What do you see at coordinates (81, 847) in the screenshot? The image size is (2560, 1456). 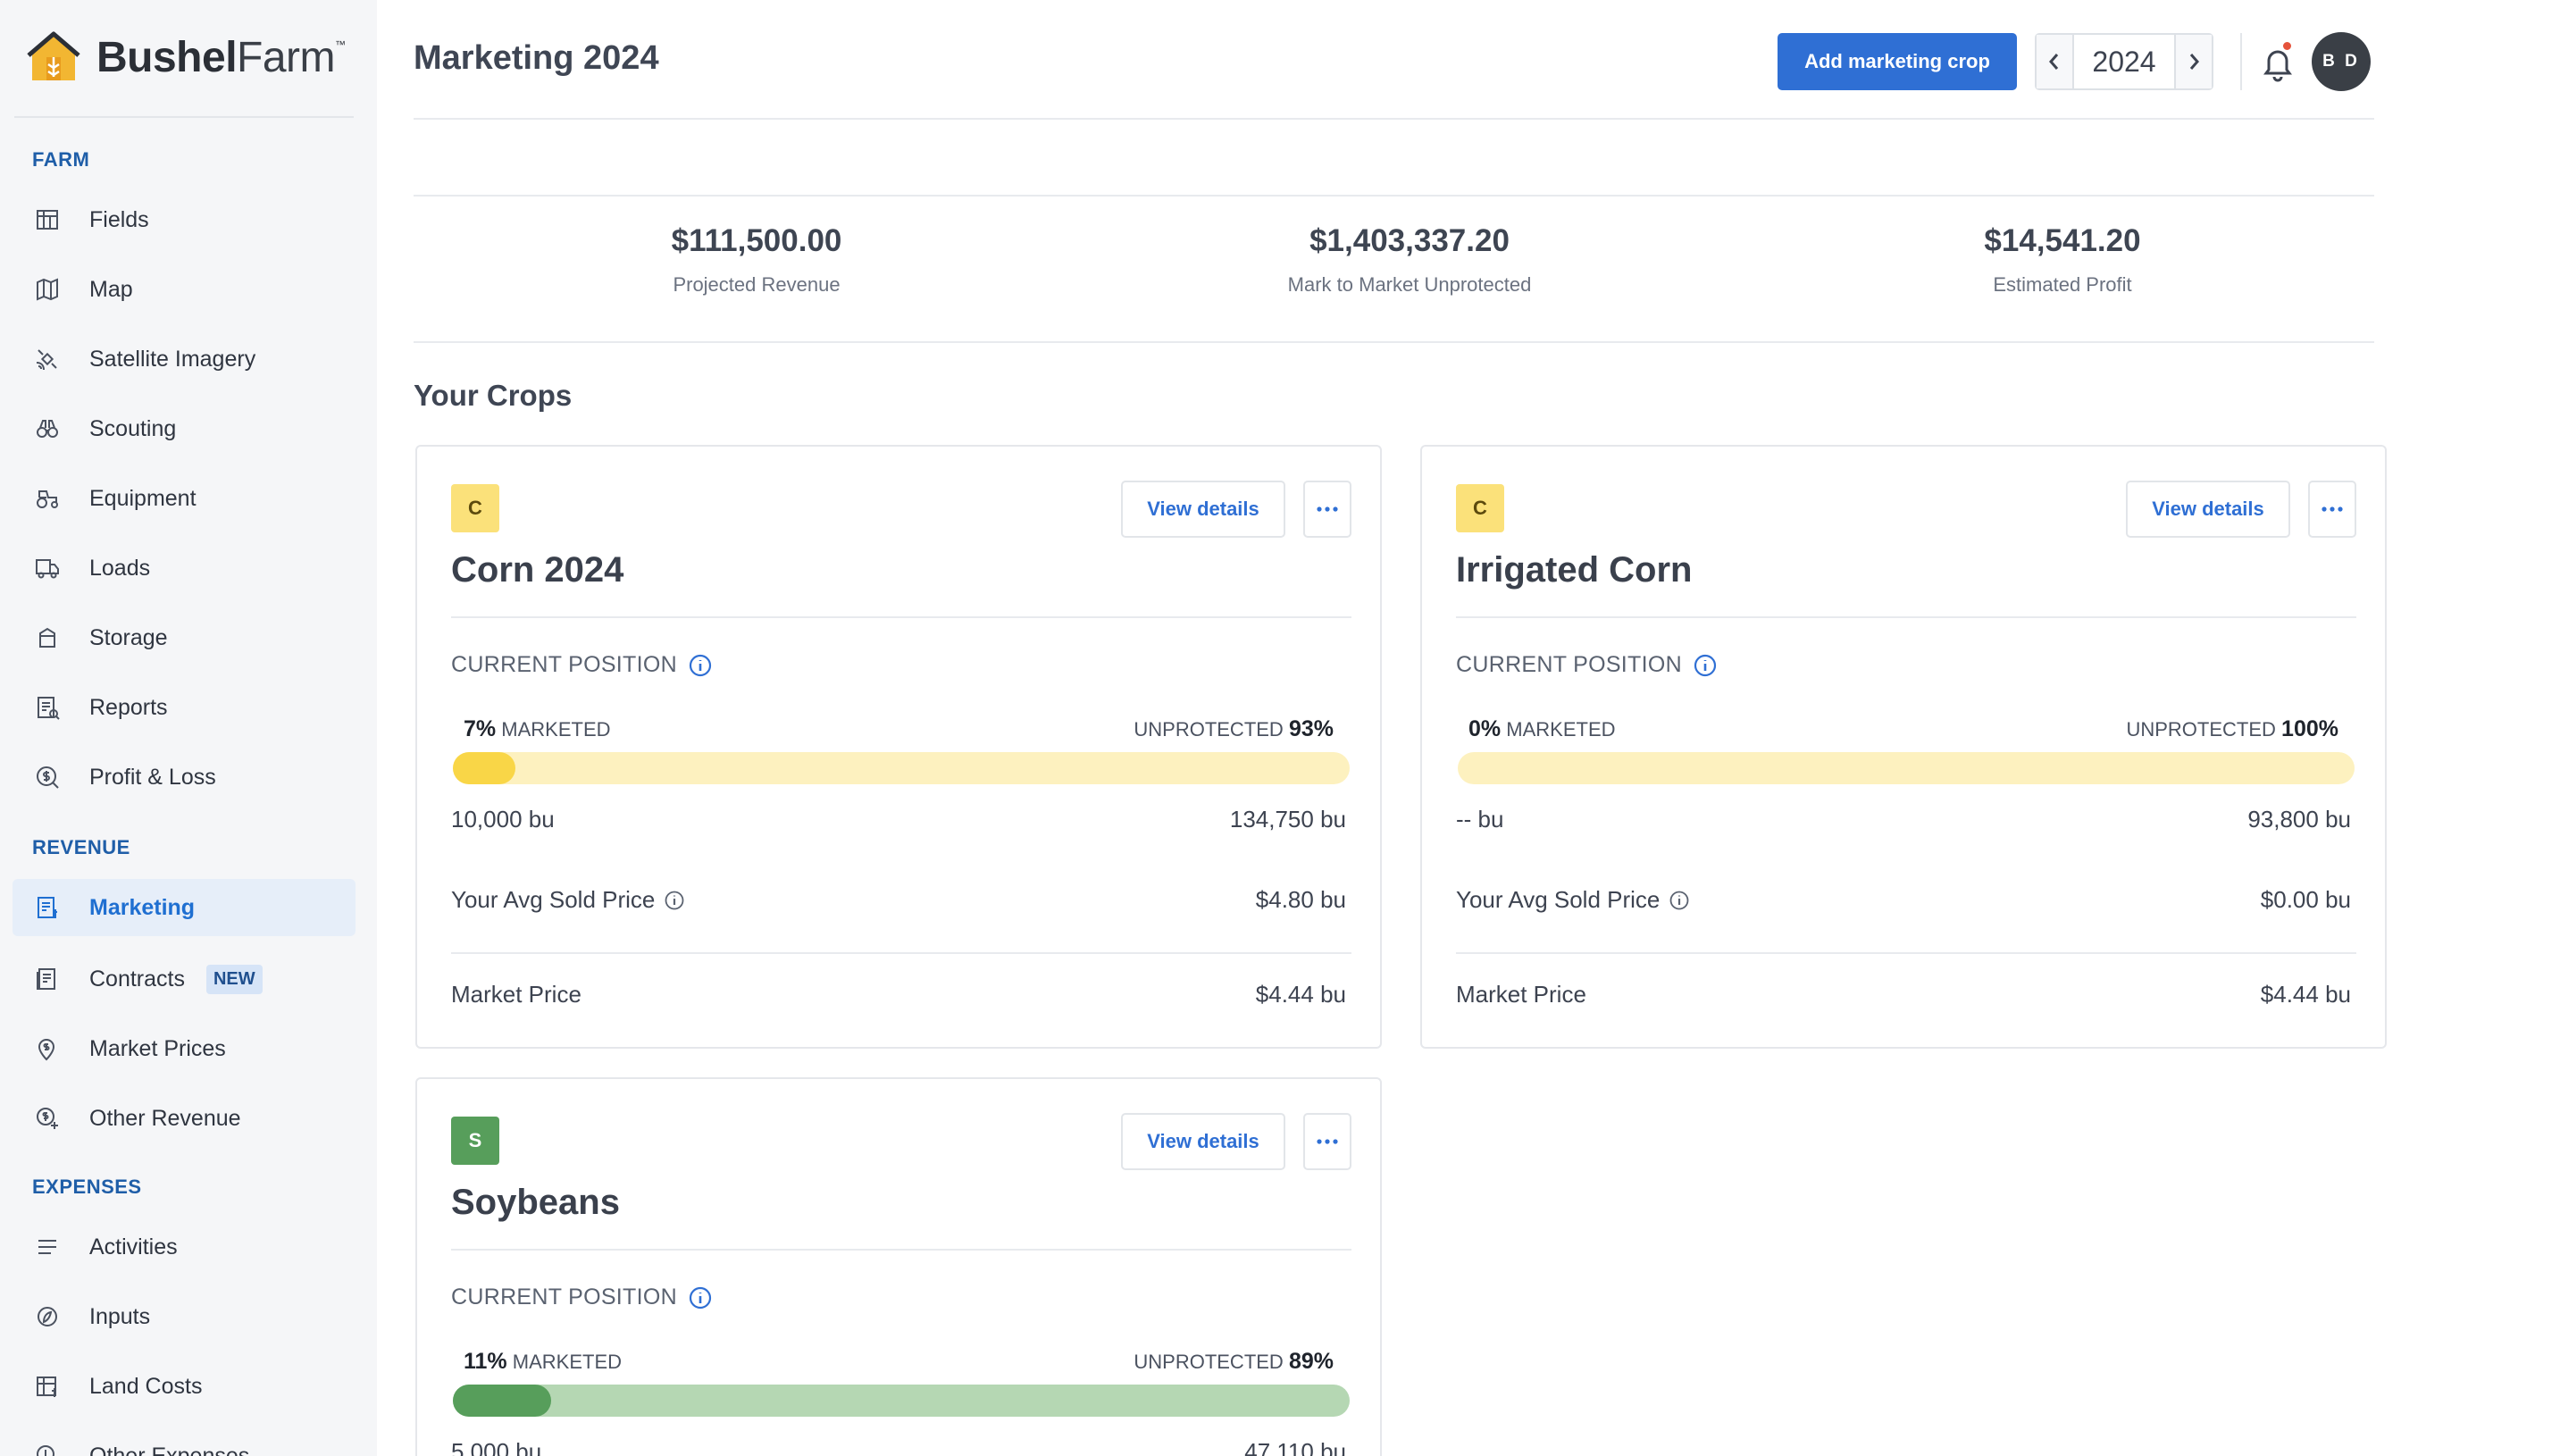 I see `section-title-revenue: REVENUE` at bounding box center [81, 847].